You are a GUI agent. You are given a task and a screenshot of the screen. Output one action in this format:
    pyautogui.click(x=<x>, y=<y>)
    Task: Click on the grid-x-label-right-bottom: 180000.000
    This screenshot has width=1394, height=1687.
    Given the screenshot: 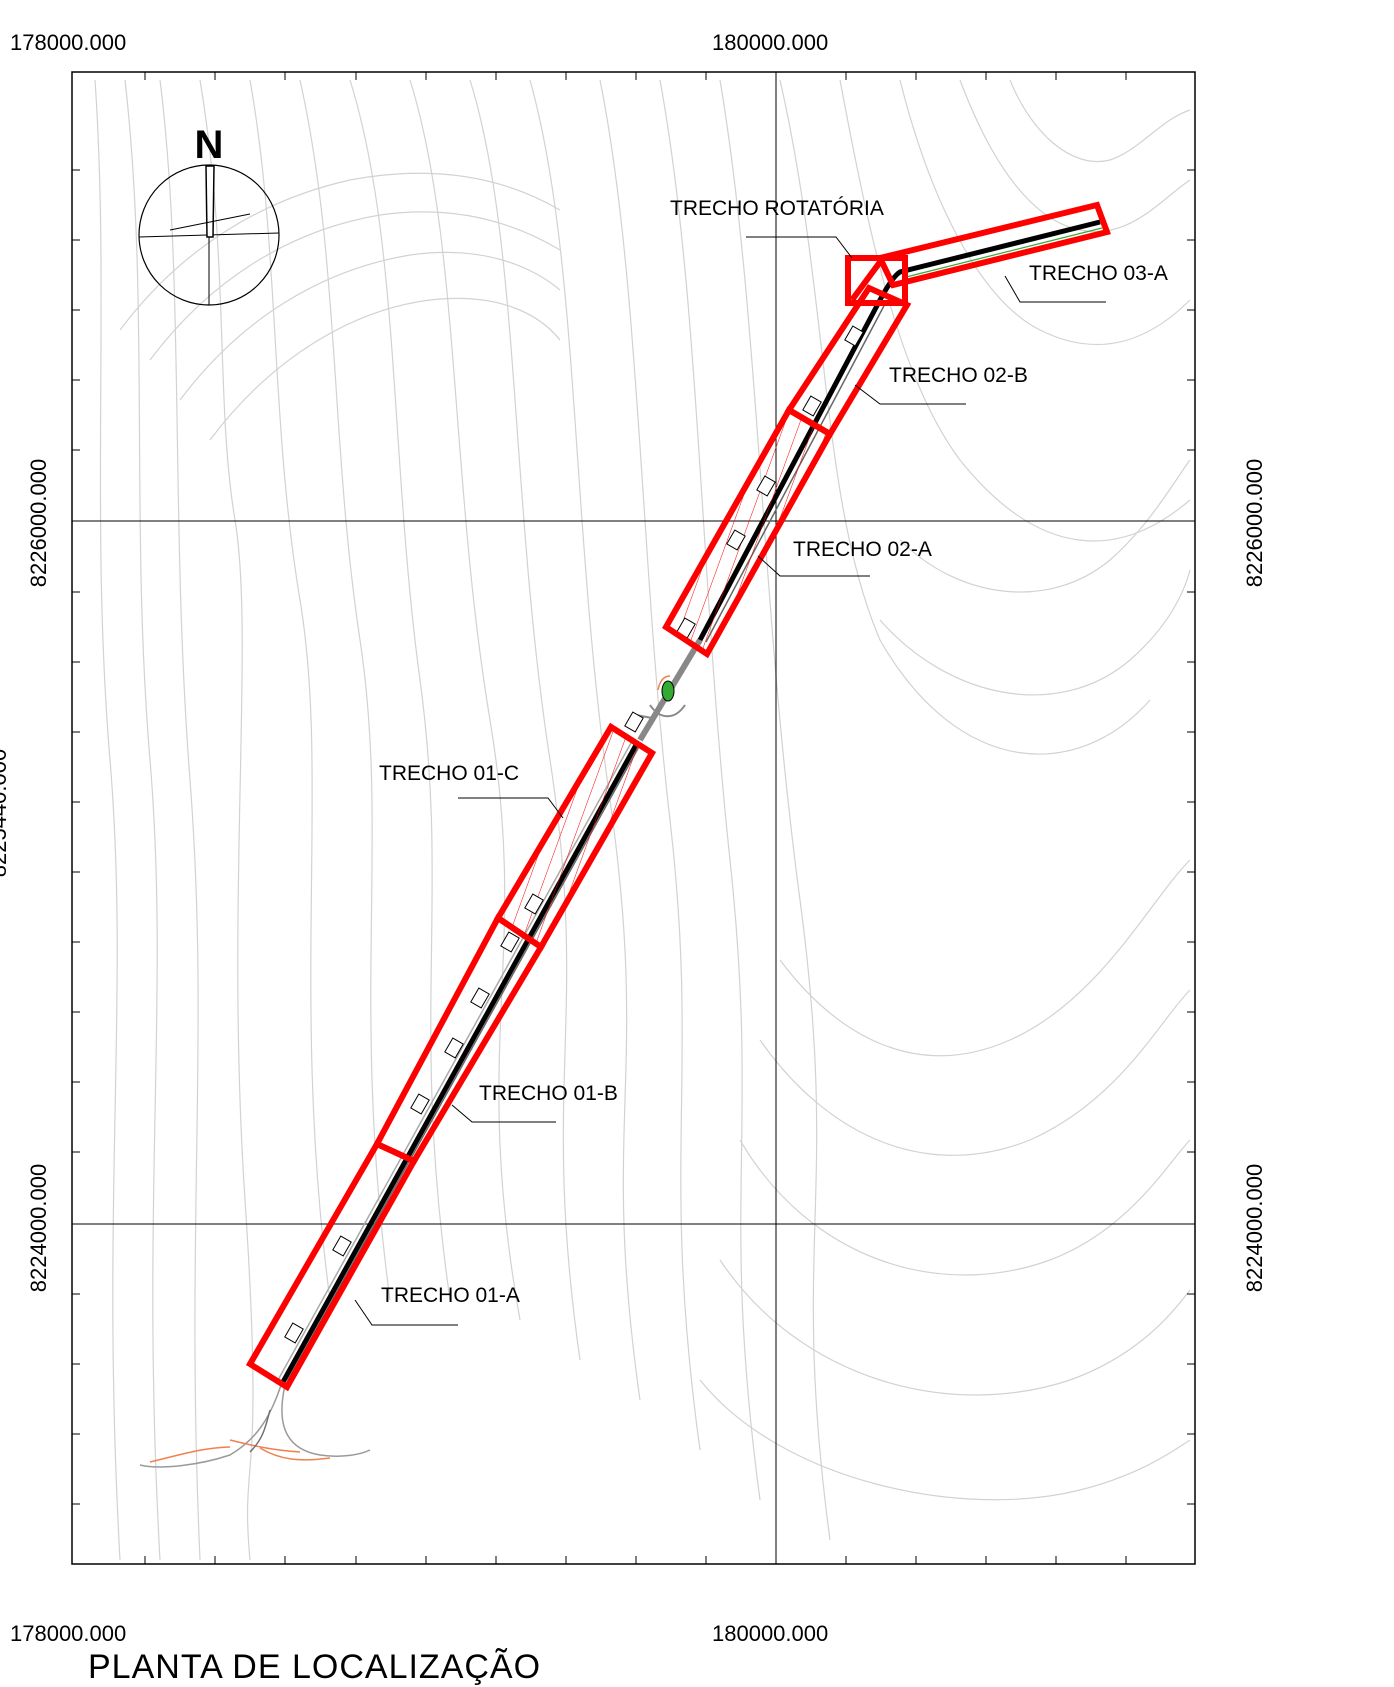 What is the action you would take?
    pyautogui.click(x=770, y=1633)
    